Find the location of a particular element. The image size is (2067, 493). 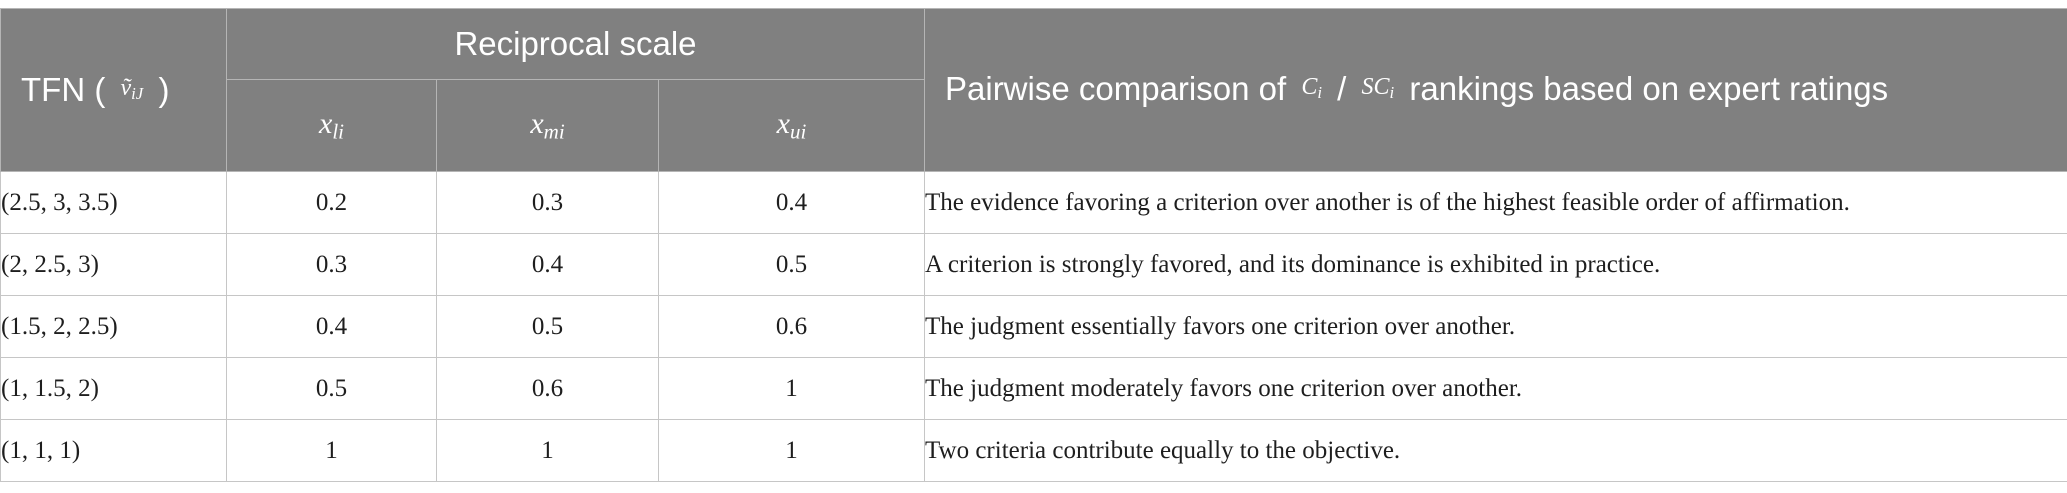

sc-symbol: SCi is located at coordinates (1378, 88).